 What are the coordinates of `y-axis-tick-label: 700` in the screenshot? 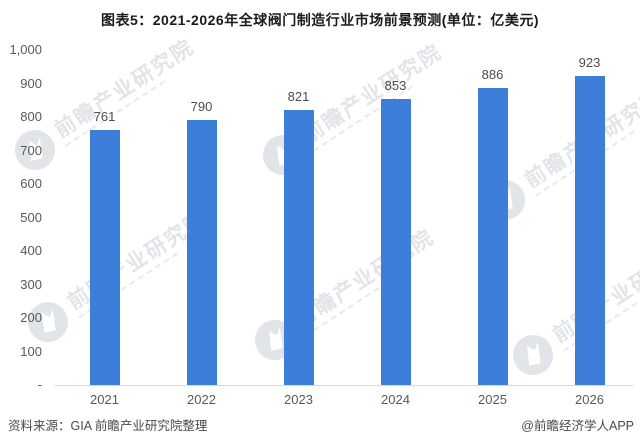 It's located at (31, 150).